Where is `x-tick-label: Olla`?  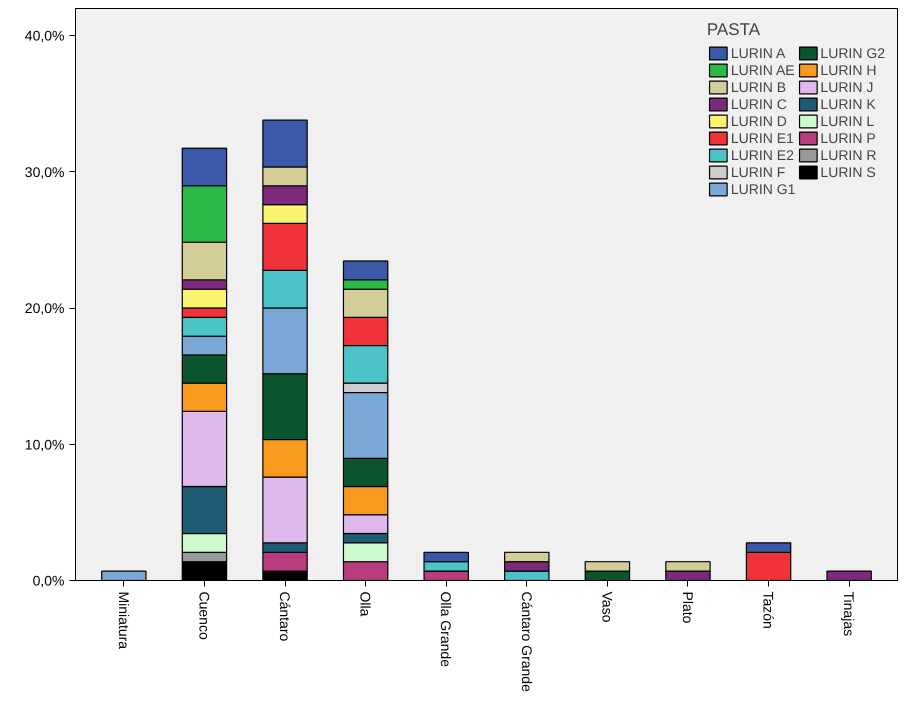
x-tick-label: Olla is located at coordinates (366, 604).